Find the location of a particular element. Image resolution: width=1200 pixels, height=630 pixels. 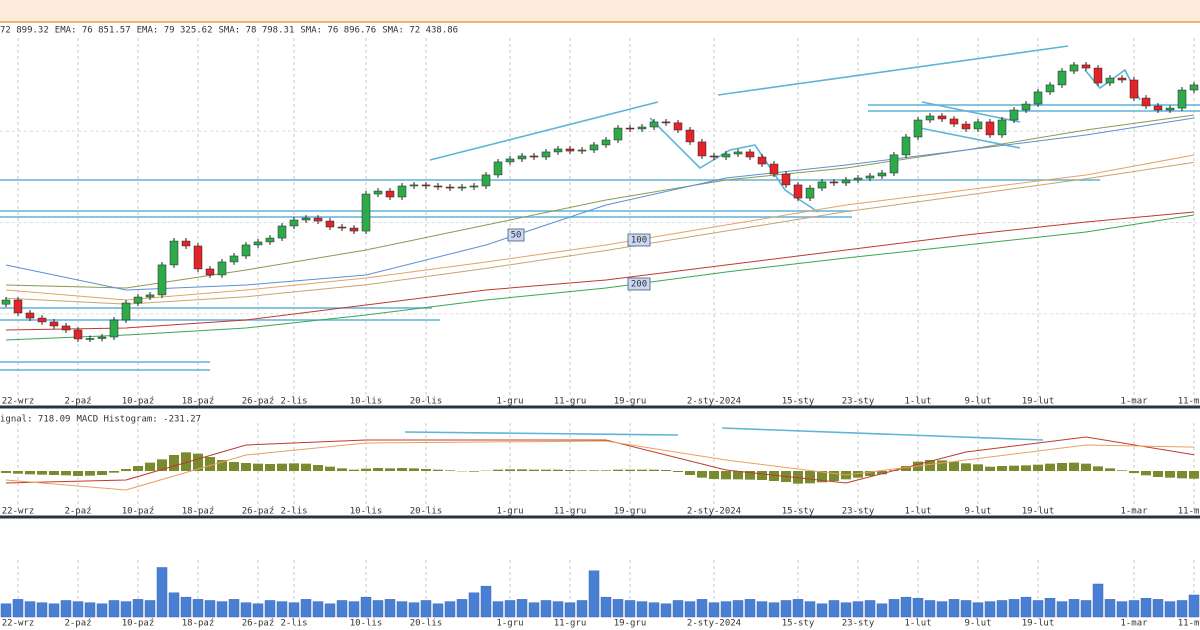

zigzag-line is located at coordinates (734, 165).